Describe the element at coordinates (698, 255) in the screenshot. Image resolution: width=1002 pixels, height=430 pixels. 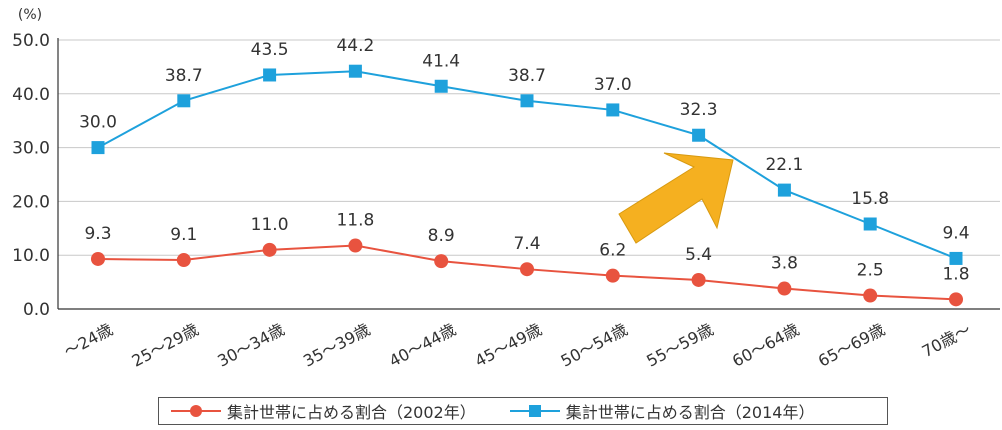
I see `data-label: 5.4` at that location.